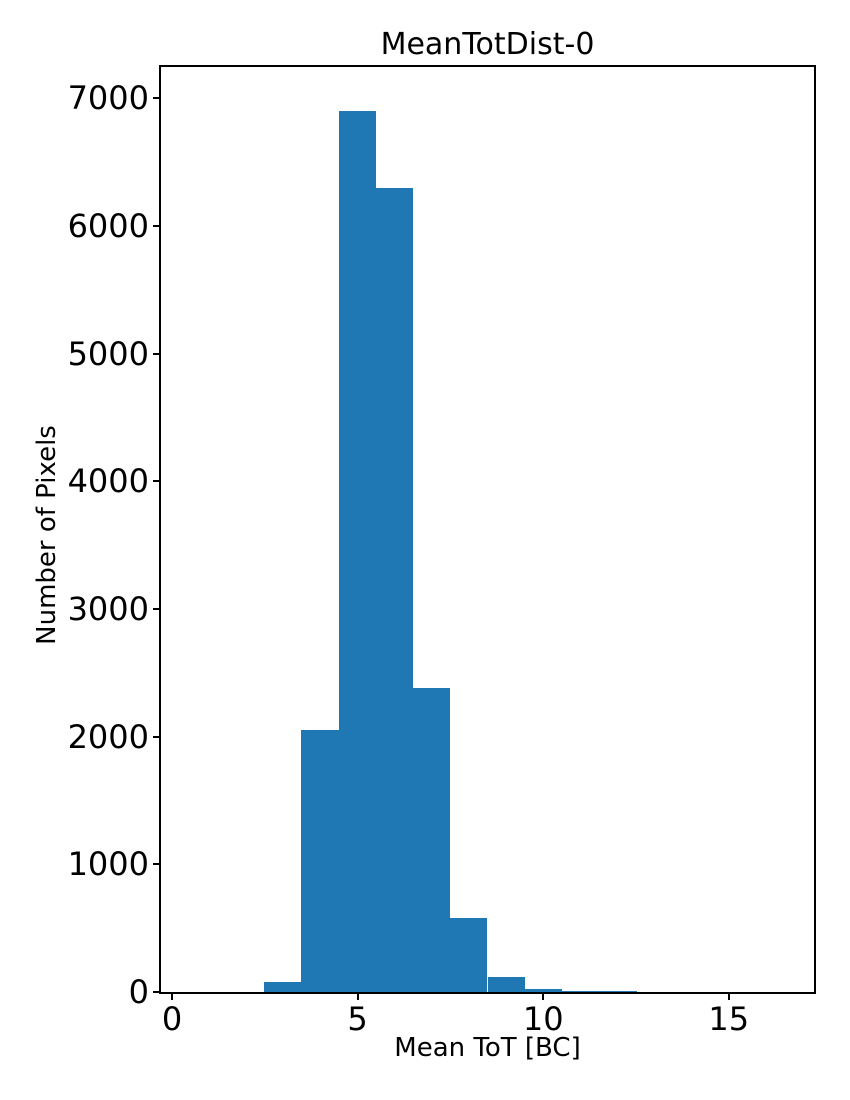 This screenshot has height=1100, width=850. Describe the element at coordinates (357, 1019) in the screenshot. I see `x-tick-label: 5` at that location.